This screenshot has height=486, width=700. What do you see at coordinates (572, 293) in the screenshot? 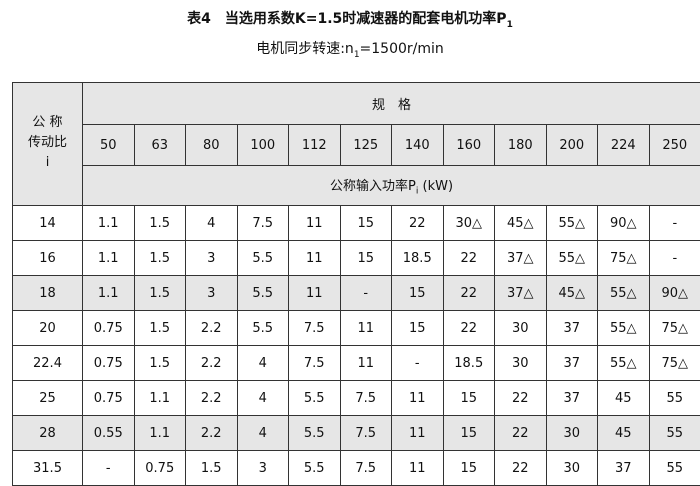
I see `value-cell: 45△` at bounding box center [572, 293].